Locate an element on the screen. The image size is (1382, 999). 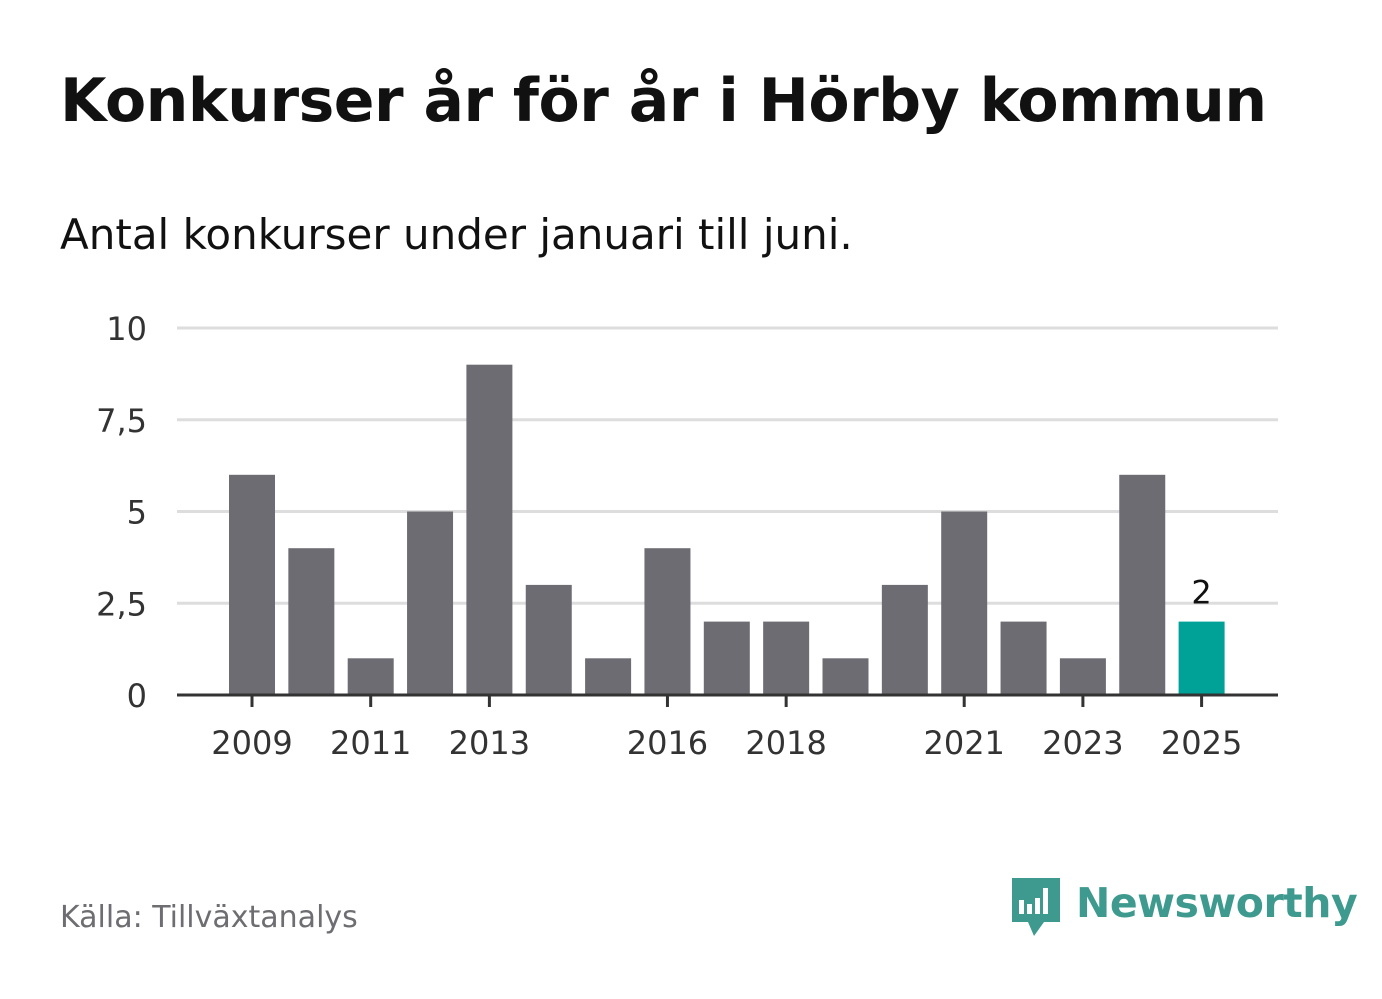
bar-2022 is located at coordinates (1023, 658).